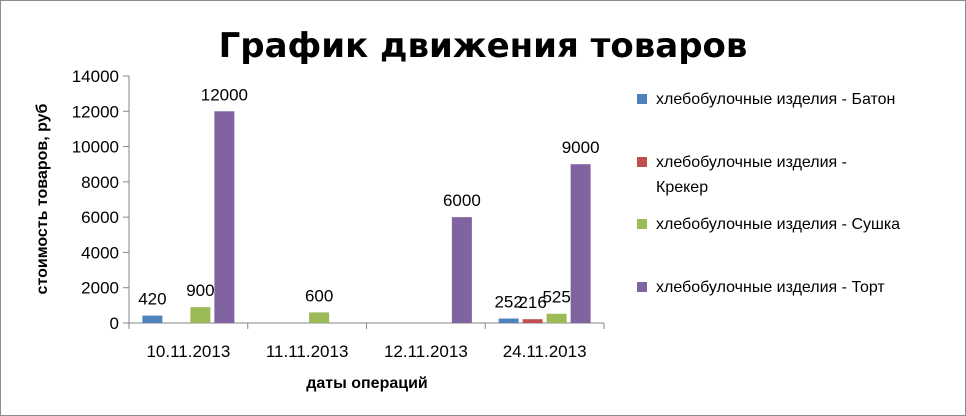 This screenshot has width=966, height=416. I want to click on data-label: 252, so click(508, 302).